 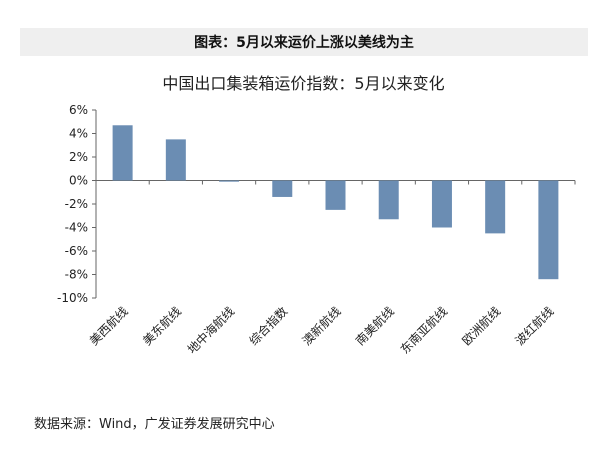 I want to click on y-tick-label: -6%, so click(x=76, y=251).